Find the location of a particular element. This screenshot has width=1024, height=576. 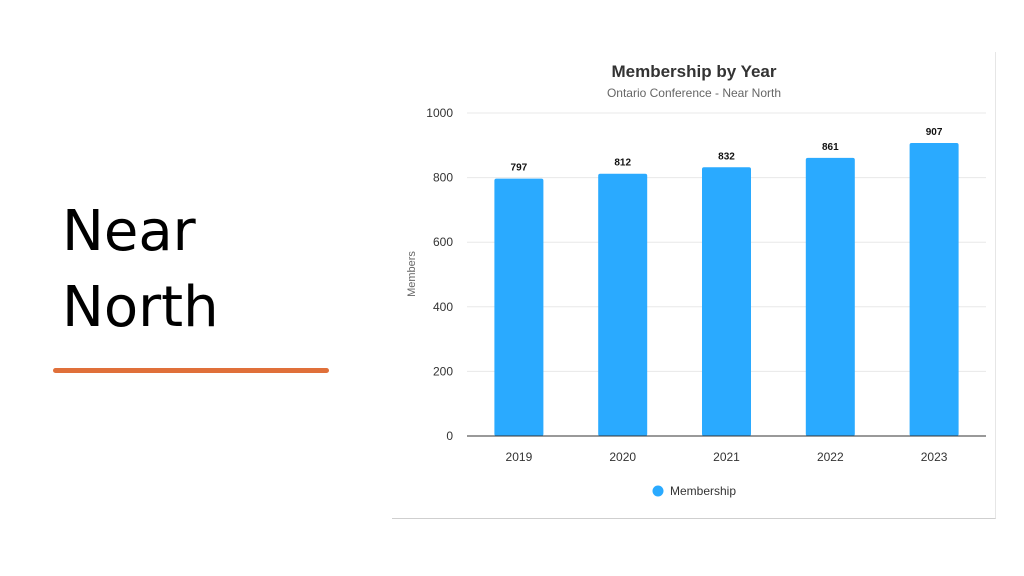

x-tick-label-2023: 2023 is located at coordinates (934, 457).